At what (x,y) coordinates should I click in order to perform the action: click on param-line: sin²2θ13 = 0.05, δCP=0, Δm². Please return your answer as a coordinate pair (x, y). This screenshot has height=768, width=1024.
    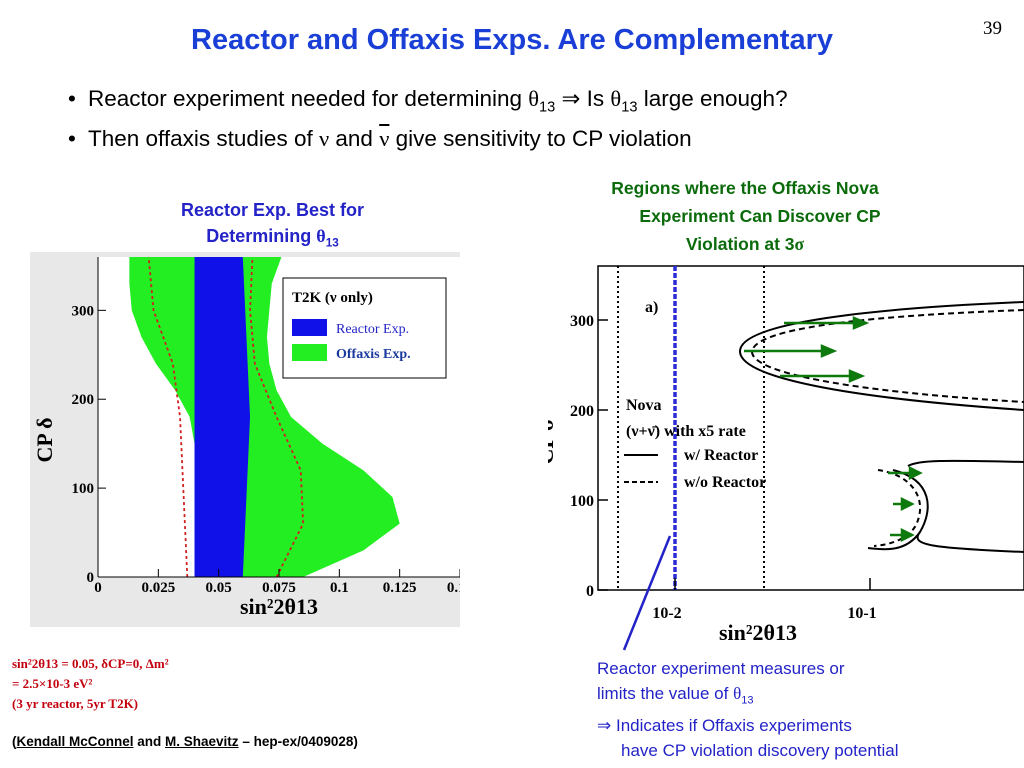
    Looking at the image, I should click on (90, 663).